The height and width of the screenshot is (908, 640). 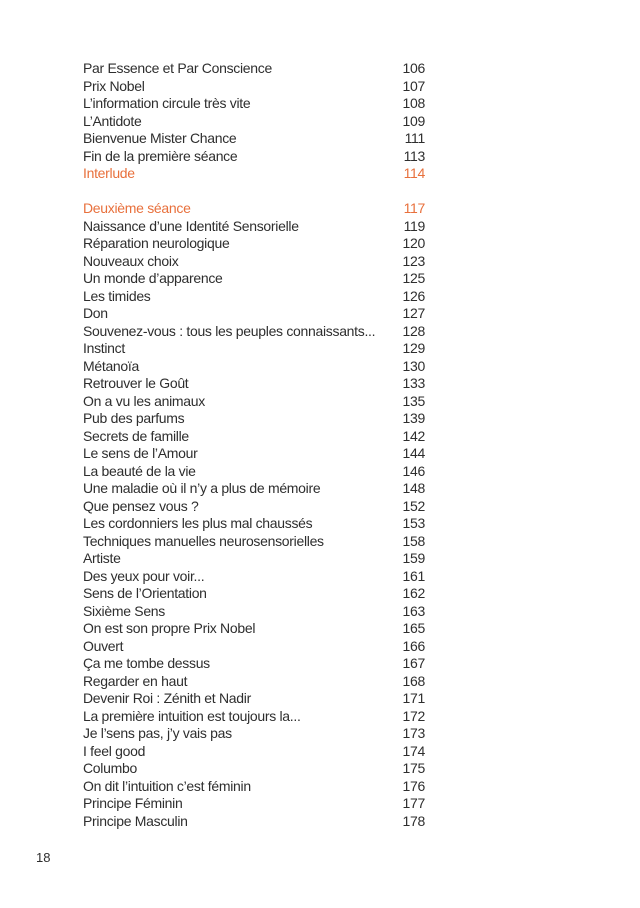 What do you see at coordinates (254, 437) in the screenshot?
I see `toc-row: Secrets de famille 142` at bounding box center [254, 437].